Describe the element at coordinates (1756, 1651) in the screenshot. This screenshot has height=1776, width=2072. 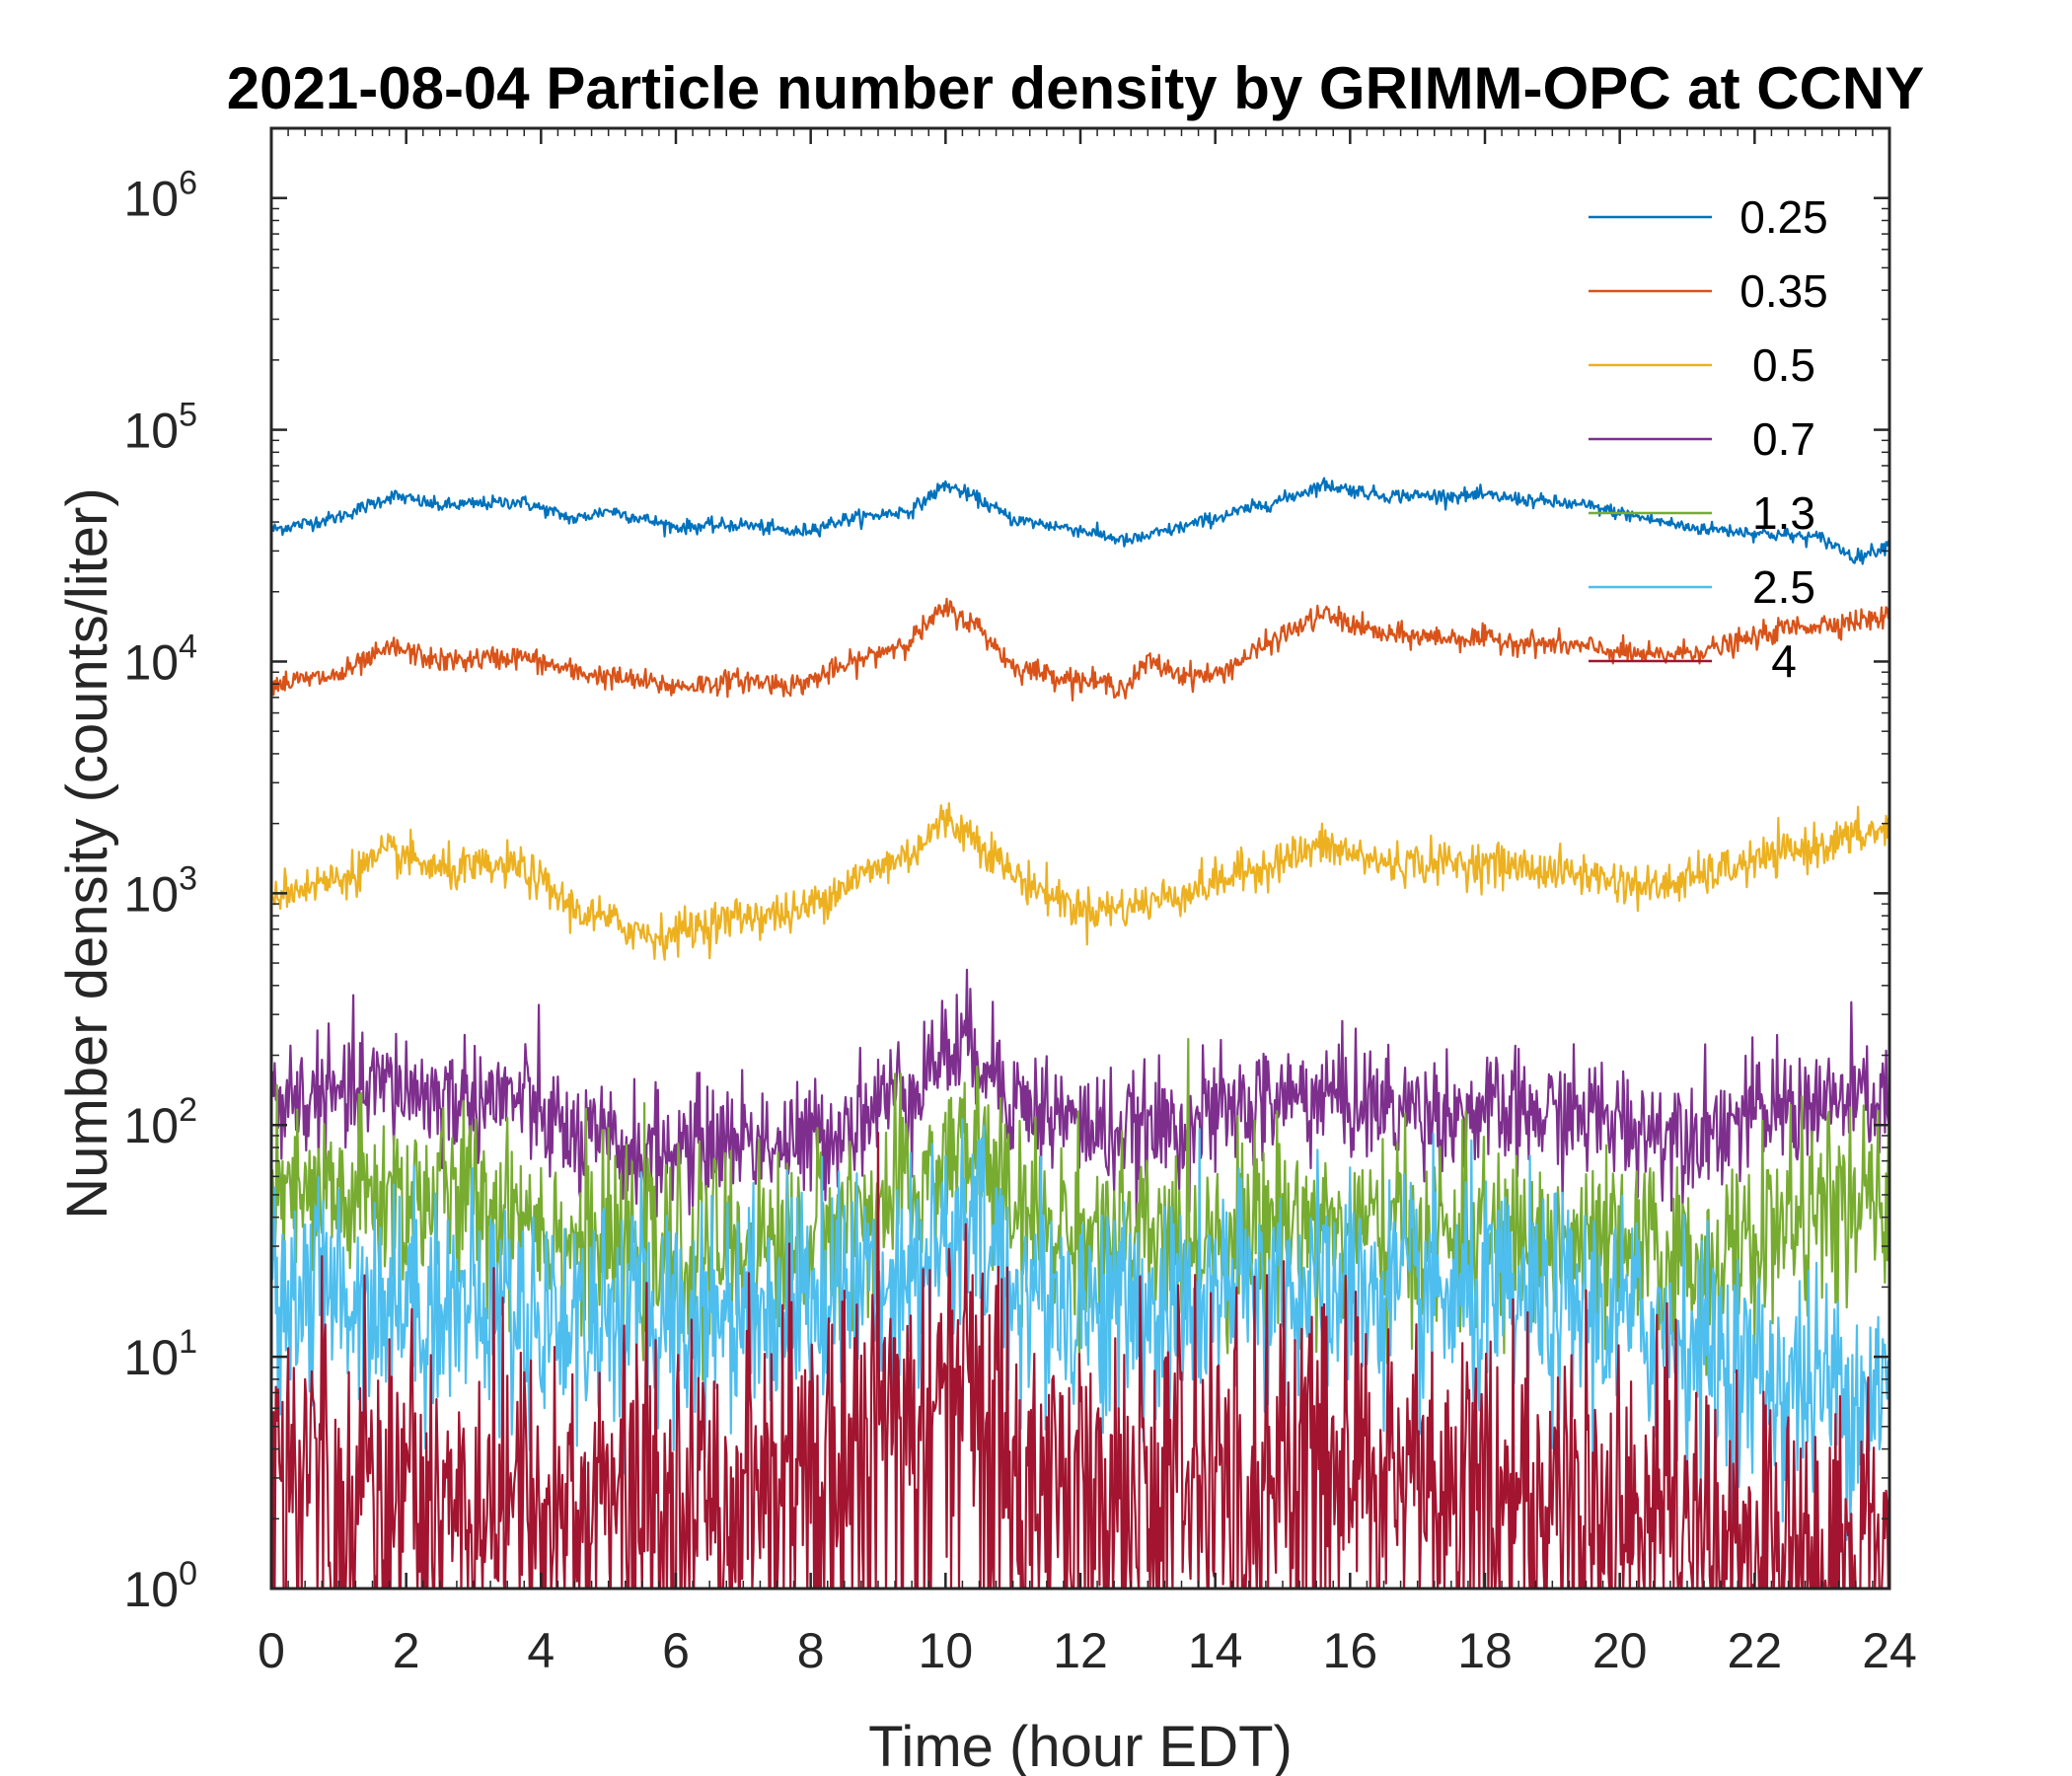
I see `x-tick-label: 22` at that location.